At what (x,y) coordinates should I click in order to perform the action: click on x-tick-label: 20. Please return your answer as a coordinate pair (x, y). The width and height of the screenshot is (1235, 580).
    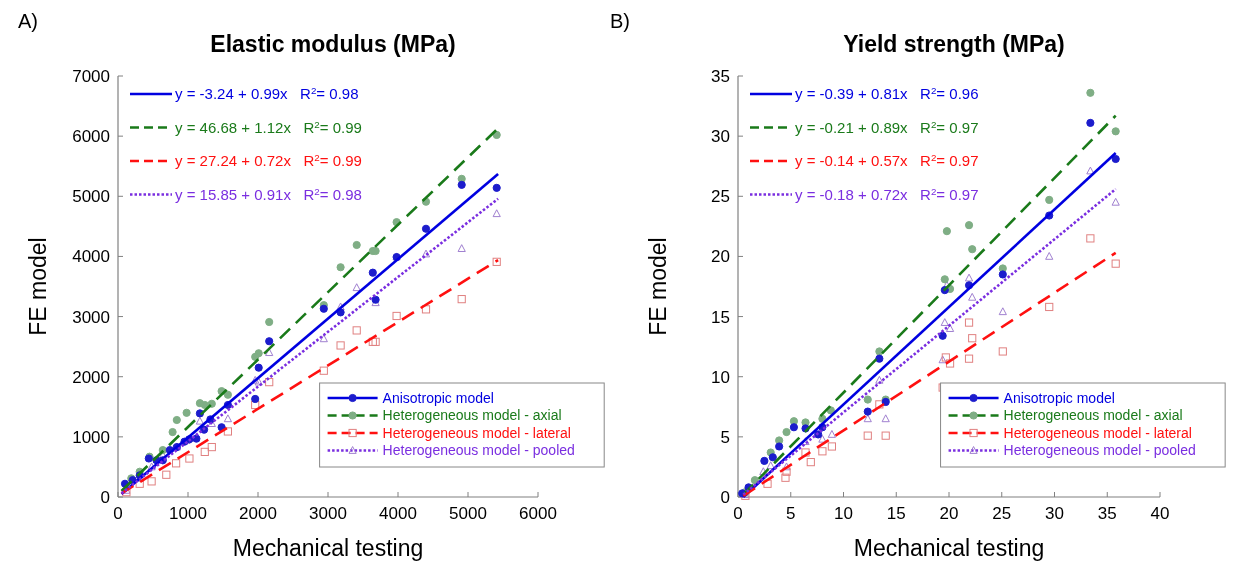
    Looking at the image, I should click on (949, 513).